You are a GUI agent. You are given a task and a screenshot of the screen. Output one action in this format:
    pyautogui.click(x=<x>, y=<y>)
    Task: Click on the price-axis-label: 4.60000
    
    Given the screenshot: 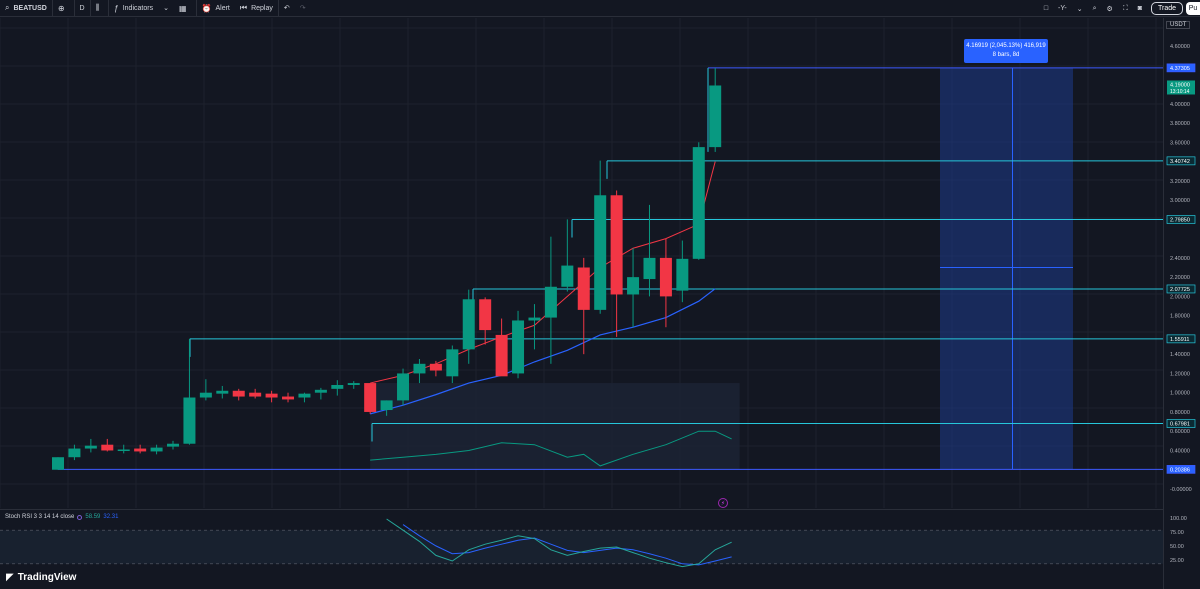 What is the action you would take?
    pyautogui.click(x=1180, y=47)
    